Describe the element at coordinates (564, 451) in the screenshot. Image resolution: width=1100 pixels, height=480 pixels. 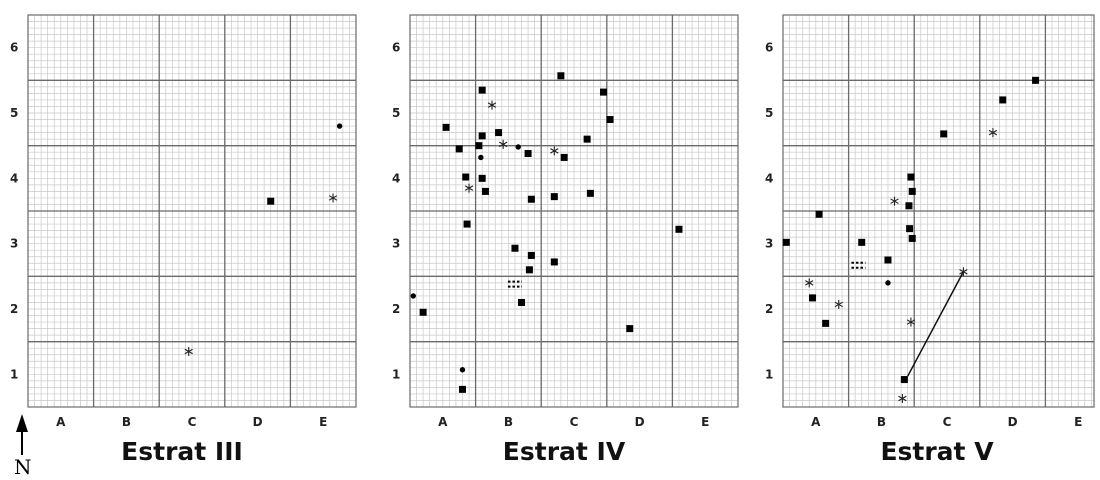
I see `panel-title: Estrat IV` at that location.